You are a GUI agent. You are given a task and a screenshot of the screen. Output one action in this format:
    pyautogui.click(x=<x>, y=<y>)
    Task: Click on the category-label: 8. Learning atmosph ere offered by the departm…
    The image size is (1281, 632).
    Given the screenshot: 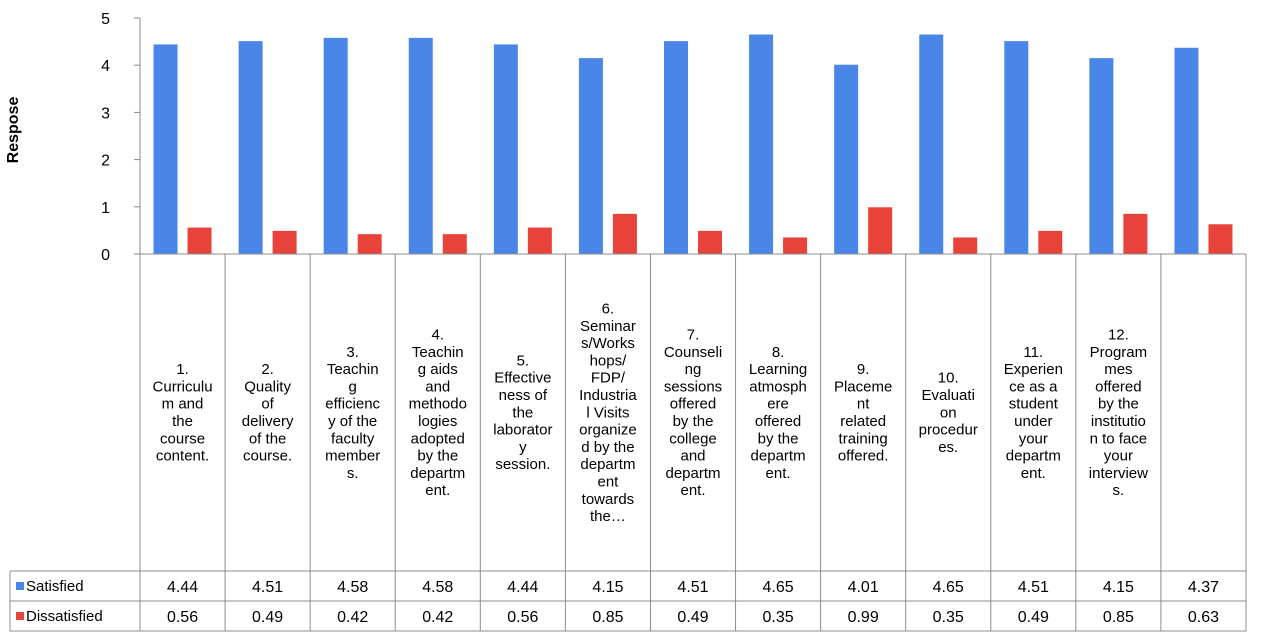 What is the action you would take?
    pyautogui.click(x=778, y=413)
    